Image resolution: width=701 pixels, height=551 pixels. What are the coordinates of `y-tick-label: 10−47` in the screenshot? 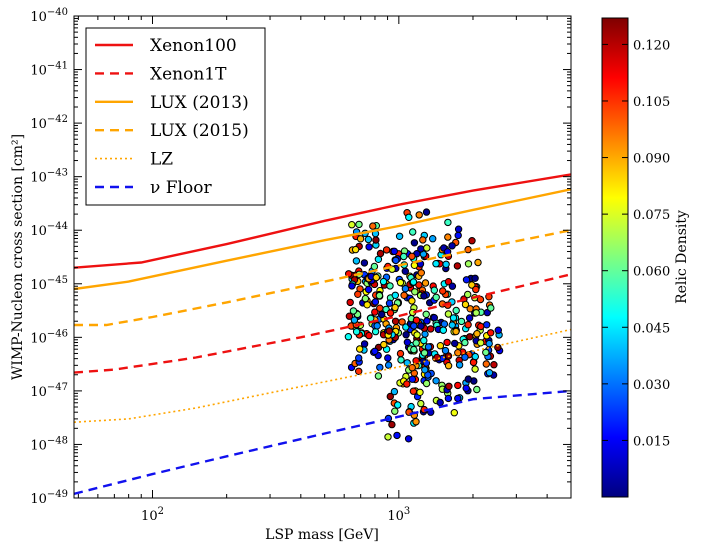 It's located at (49, 391).